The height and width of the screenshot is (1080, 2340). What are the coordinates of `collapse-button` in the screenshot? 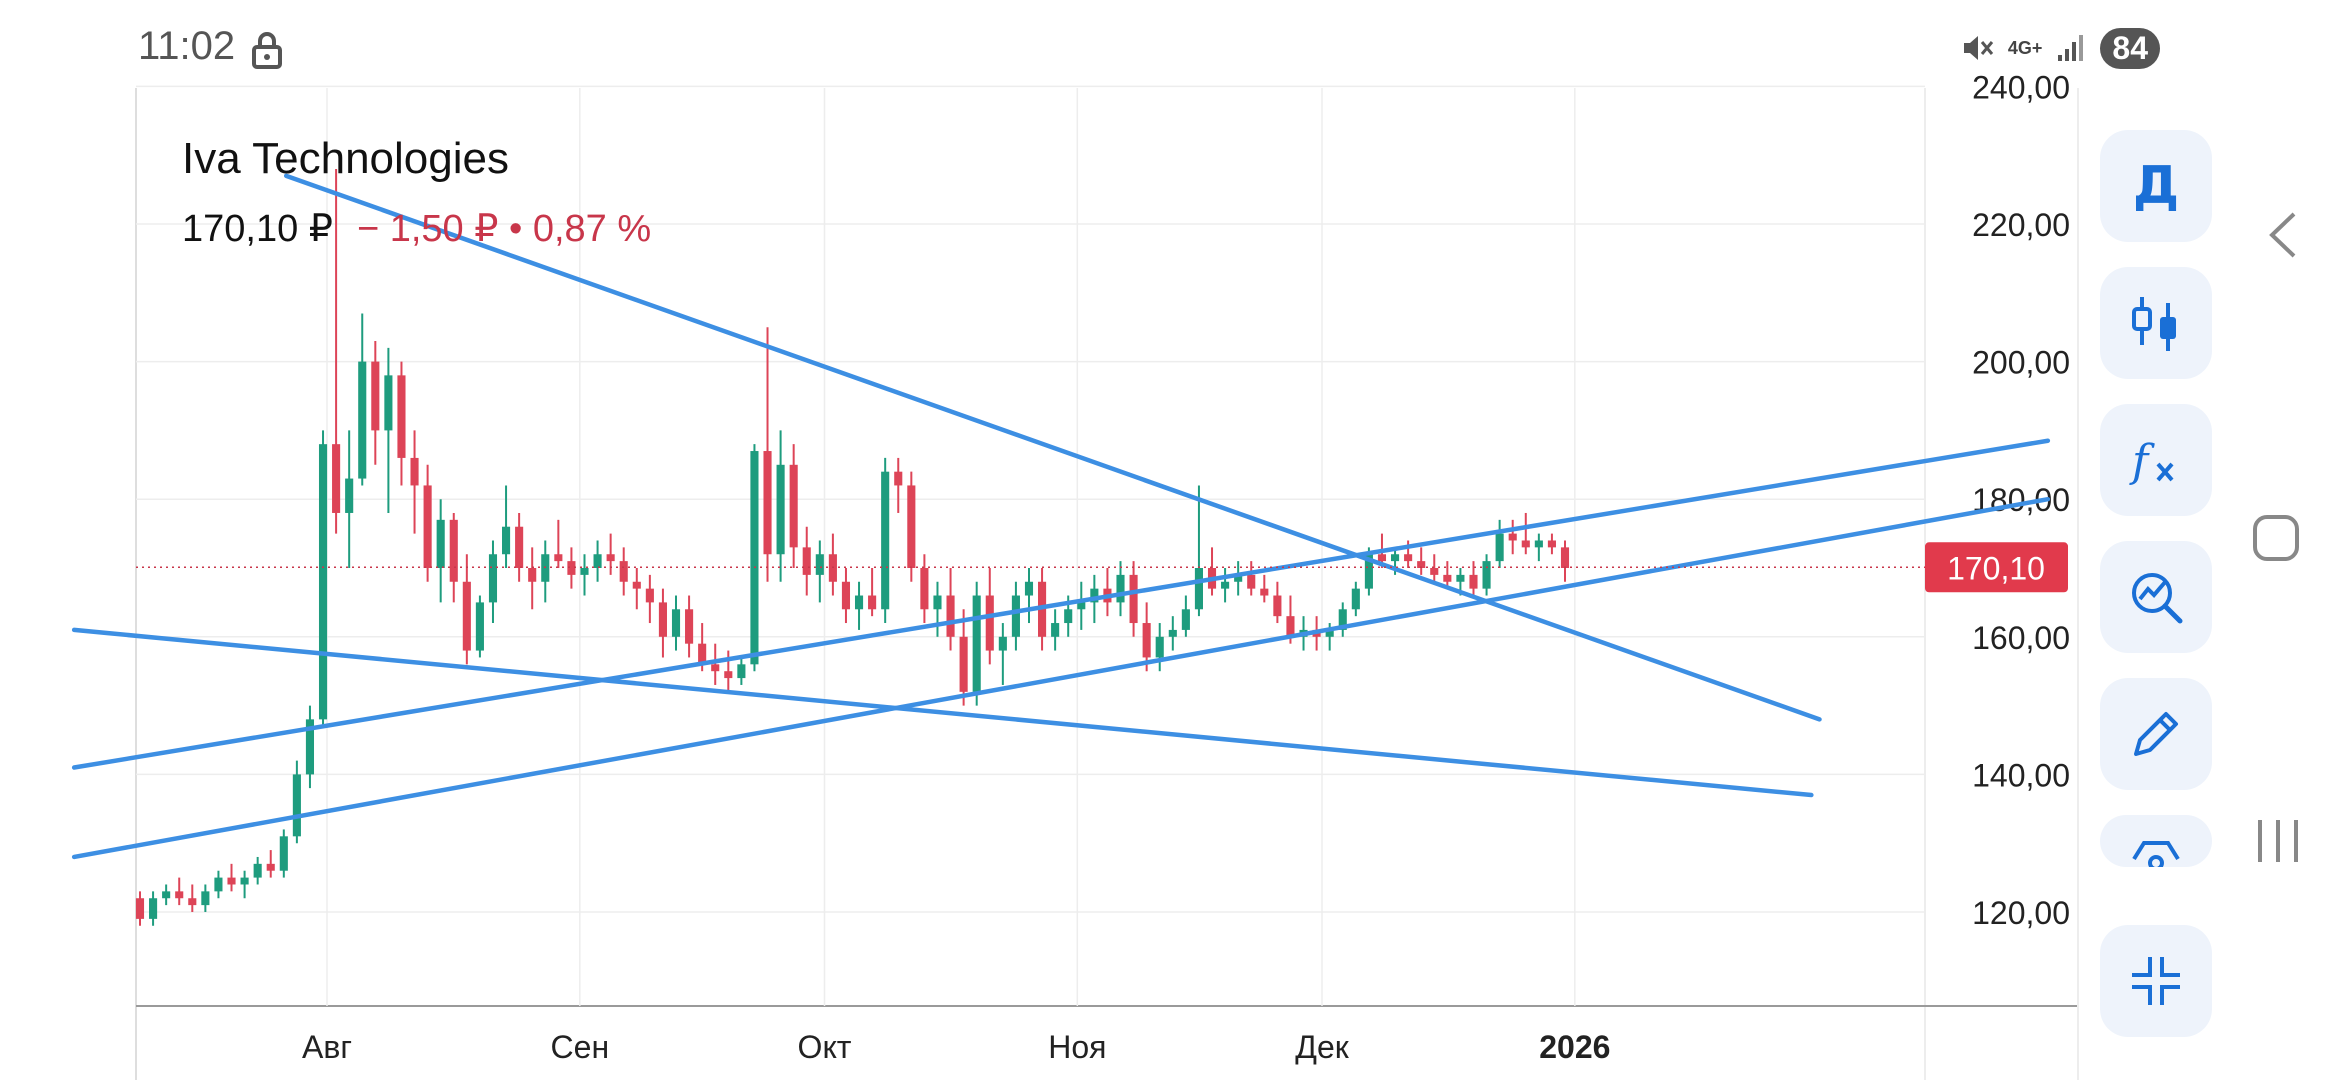 It's located at (2156, 981).